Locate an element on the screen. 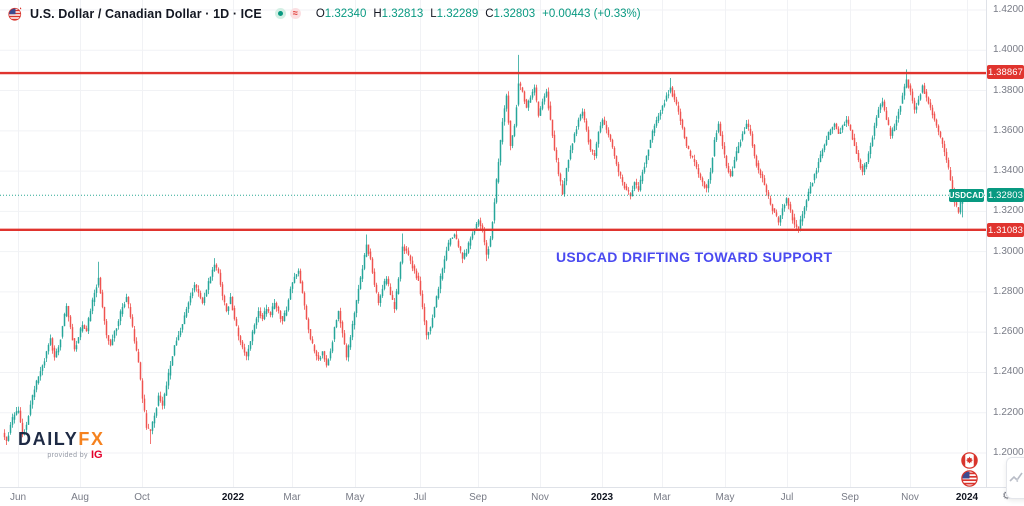 The image size is (1024, 506). support-price-label: 1.31083 is located at coordinates (1005, 230).